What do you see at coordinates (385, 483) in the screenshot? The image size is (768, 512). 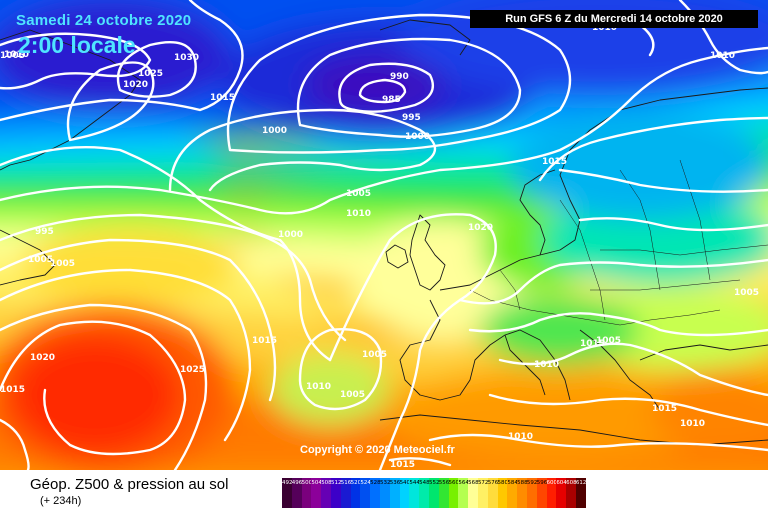 I see `scale-label: 532` at bounding box center [385, 483].